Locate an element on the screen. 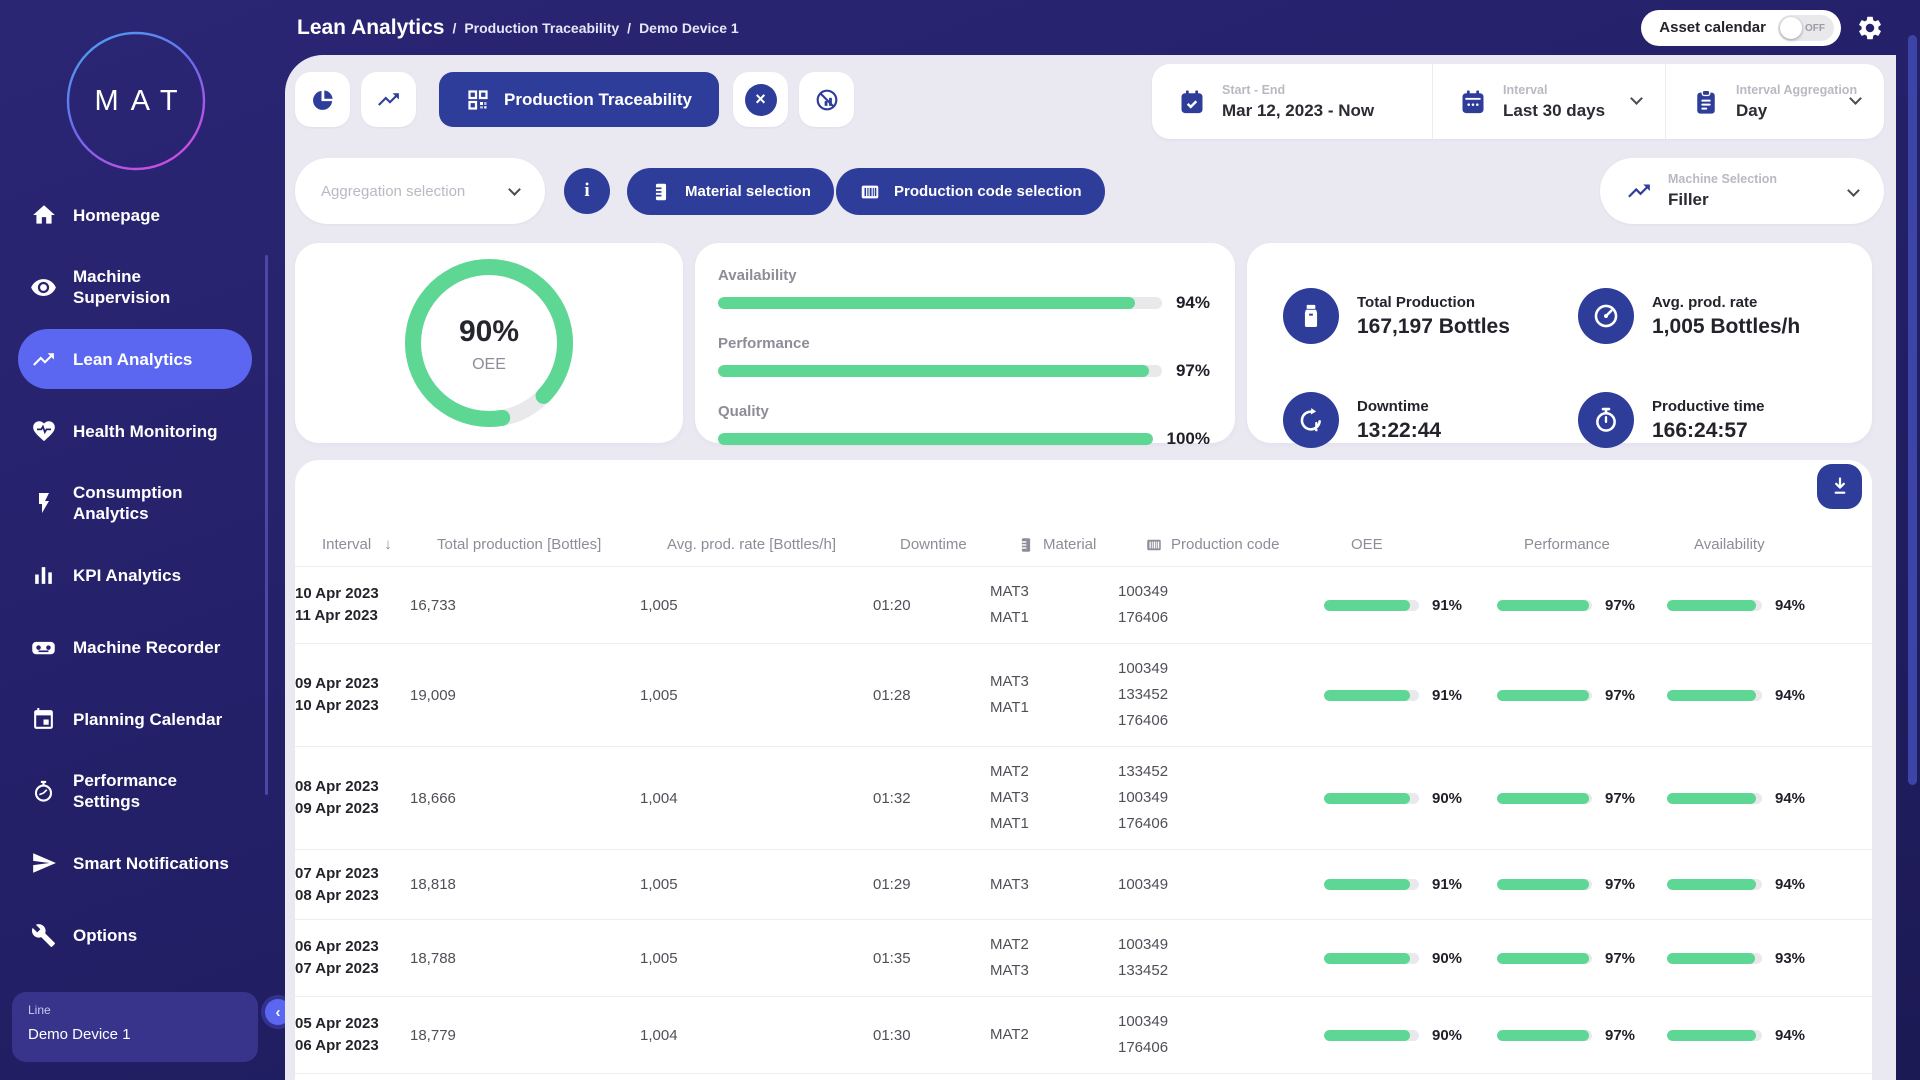 The height and width of the screenshot is (1080, 1920). sidebar-item-performance-settings: Performance Settings is located at coordinates (142, 791).